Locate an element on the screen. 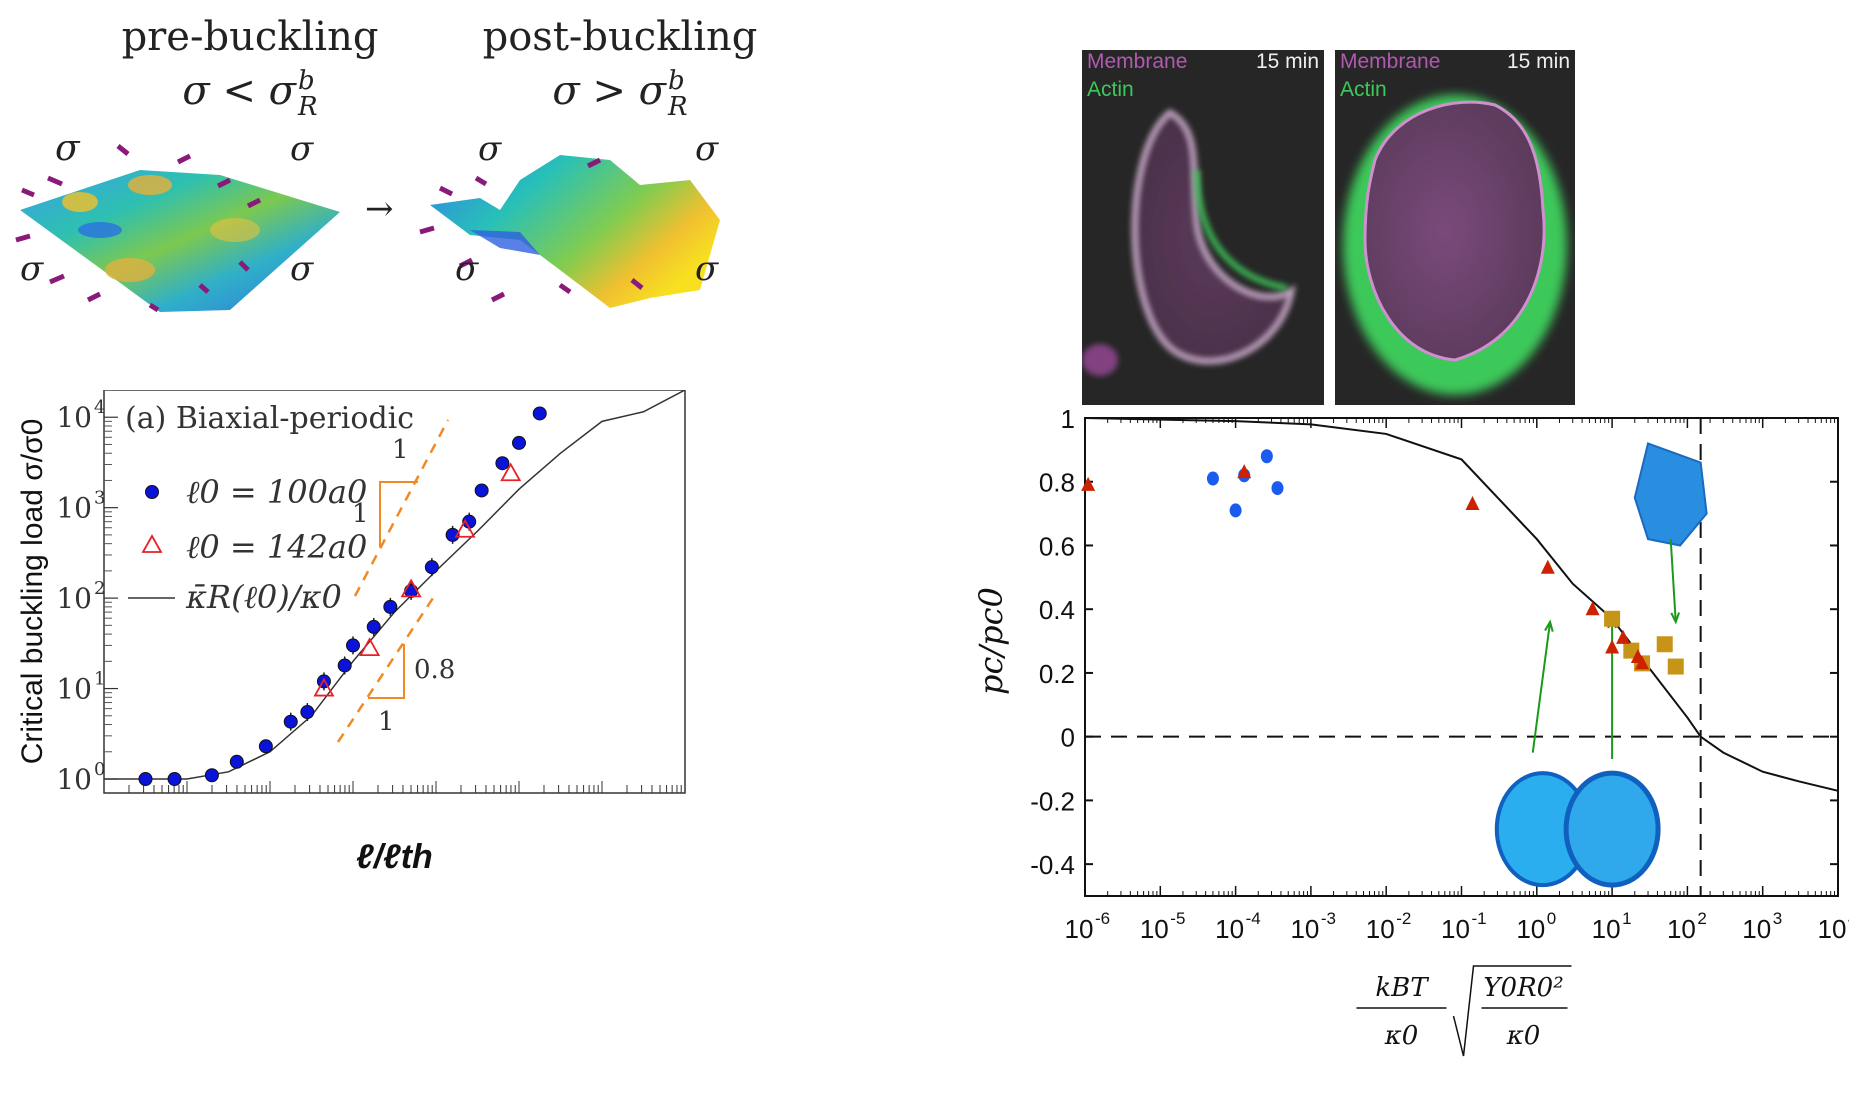 This screenshot has width=1849, height=1094. post-buckling-title: post-buckling is located at coordinates (620, 37).